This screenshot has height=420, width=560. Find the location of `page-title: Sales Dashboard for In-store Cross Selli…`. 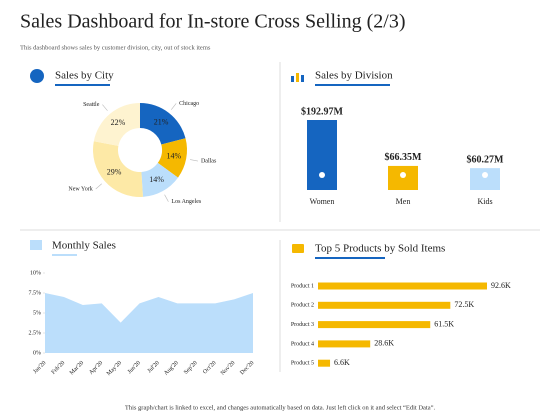

page-title: Sales Dashboard for In-store Cross Selli… is located at coordinates (213, 22).